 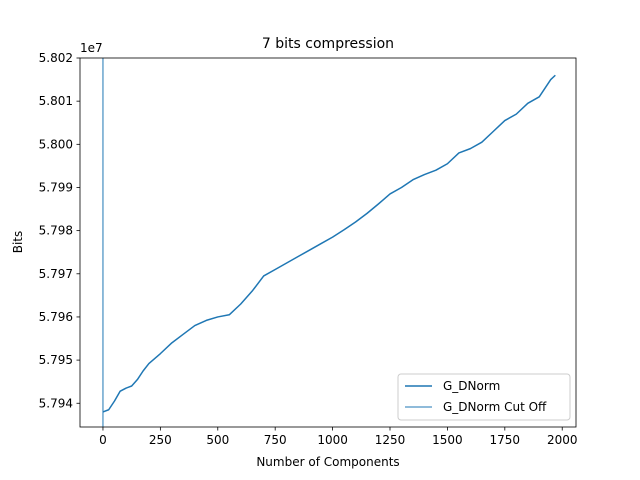 I want to click on legend-label: G_DNorm Cut Off, so click(x=495, y=407).